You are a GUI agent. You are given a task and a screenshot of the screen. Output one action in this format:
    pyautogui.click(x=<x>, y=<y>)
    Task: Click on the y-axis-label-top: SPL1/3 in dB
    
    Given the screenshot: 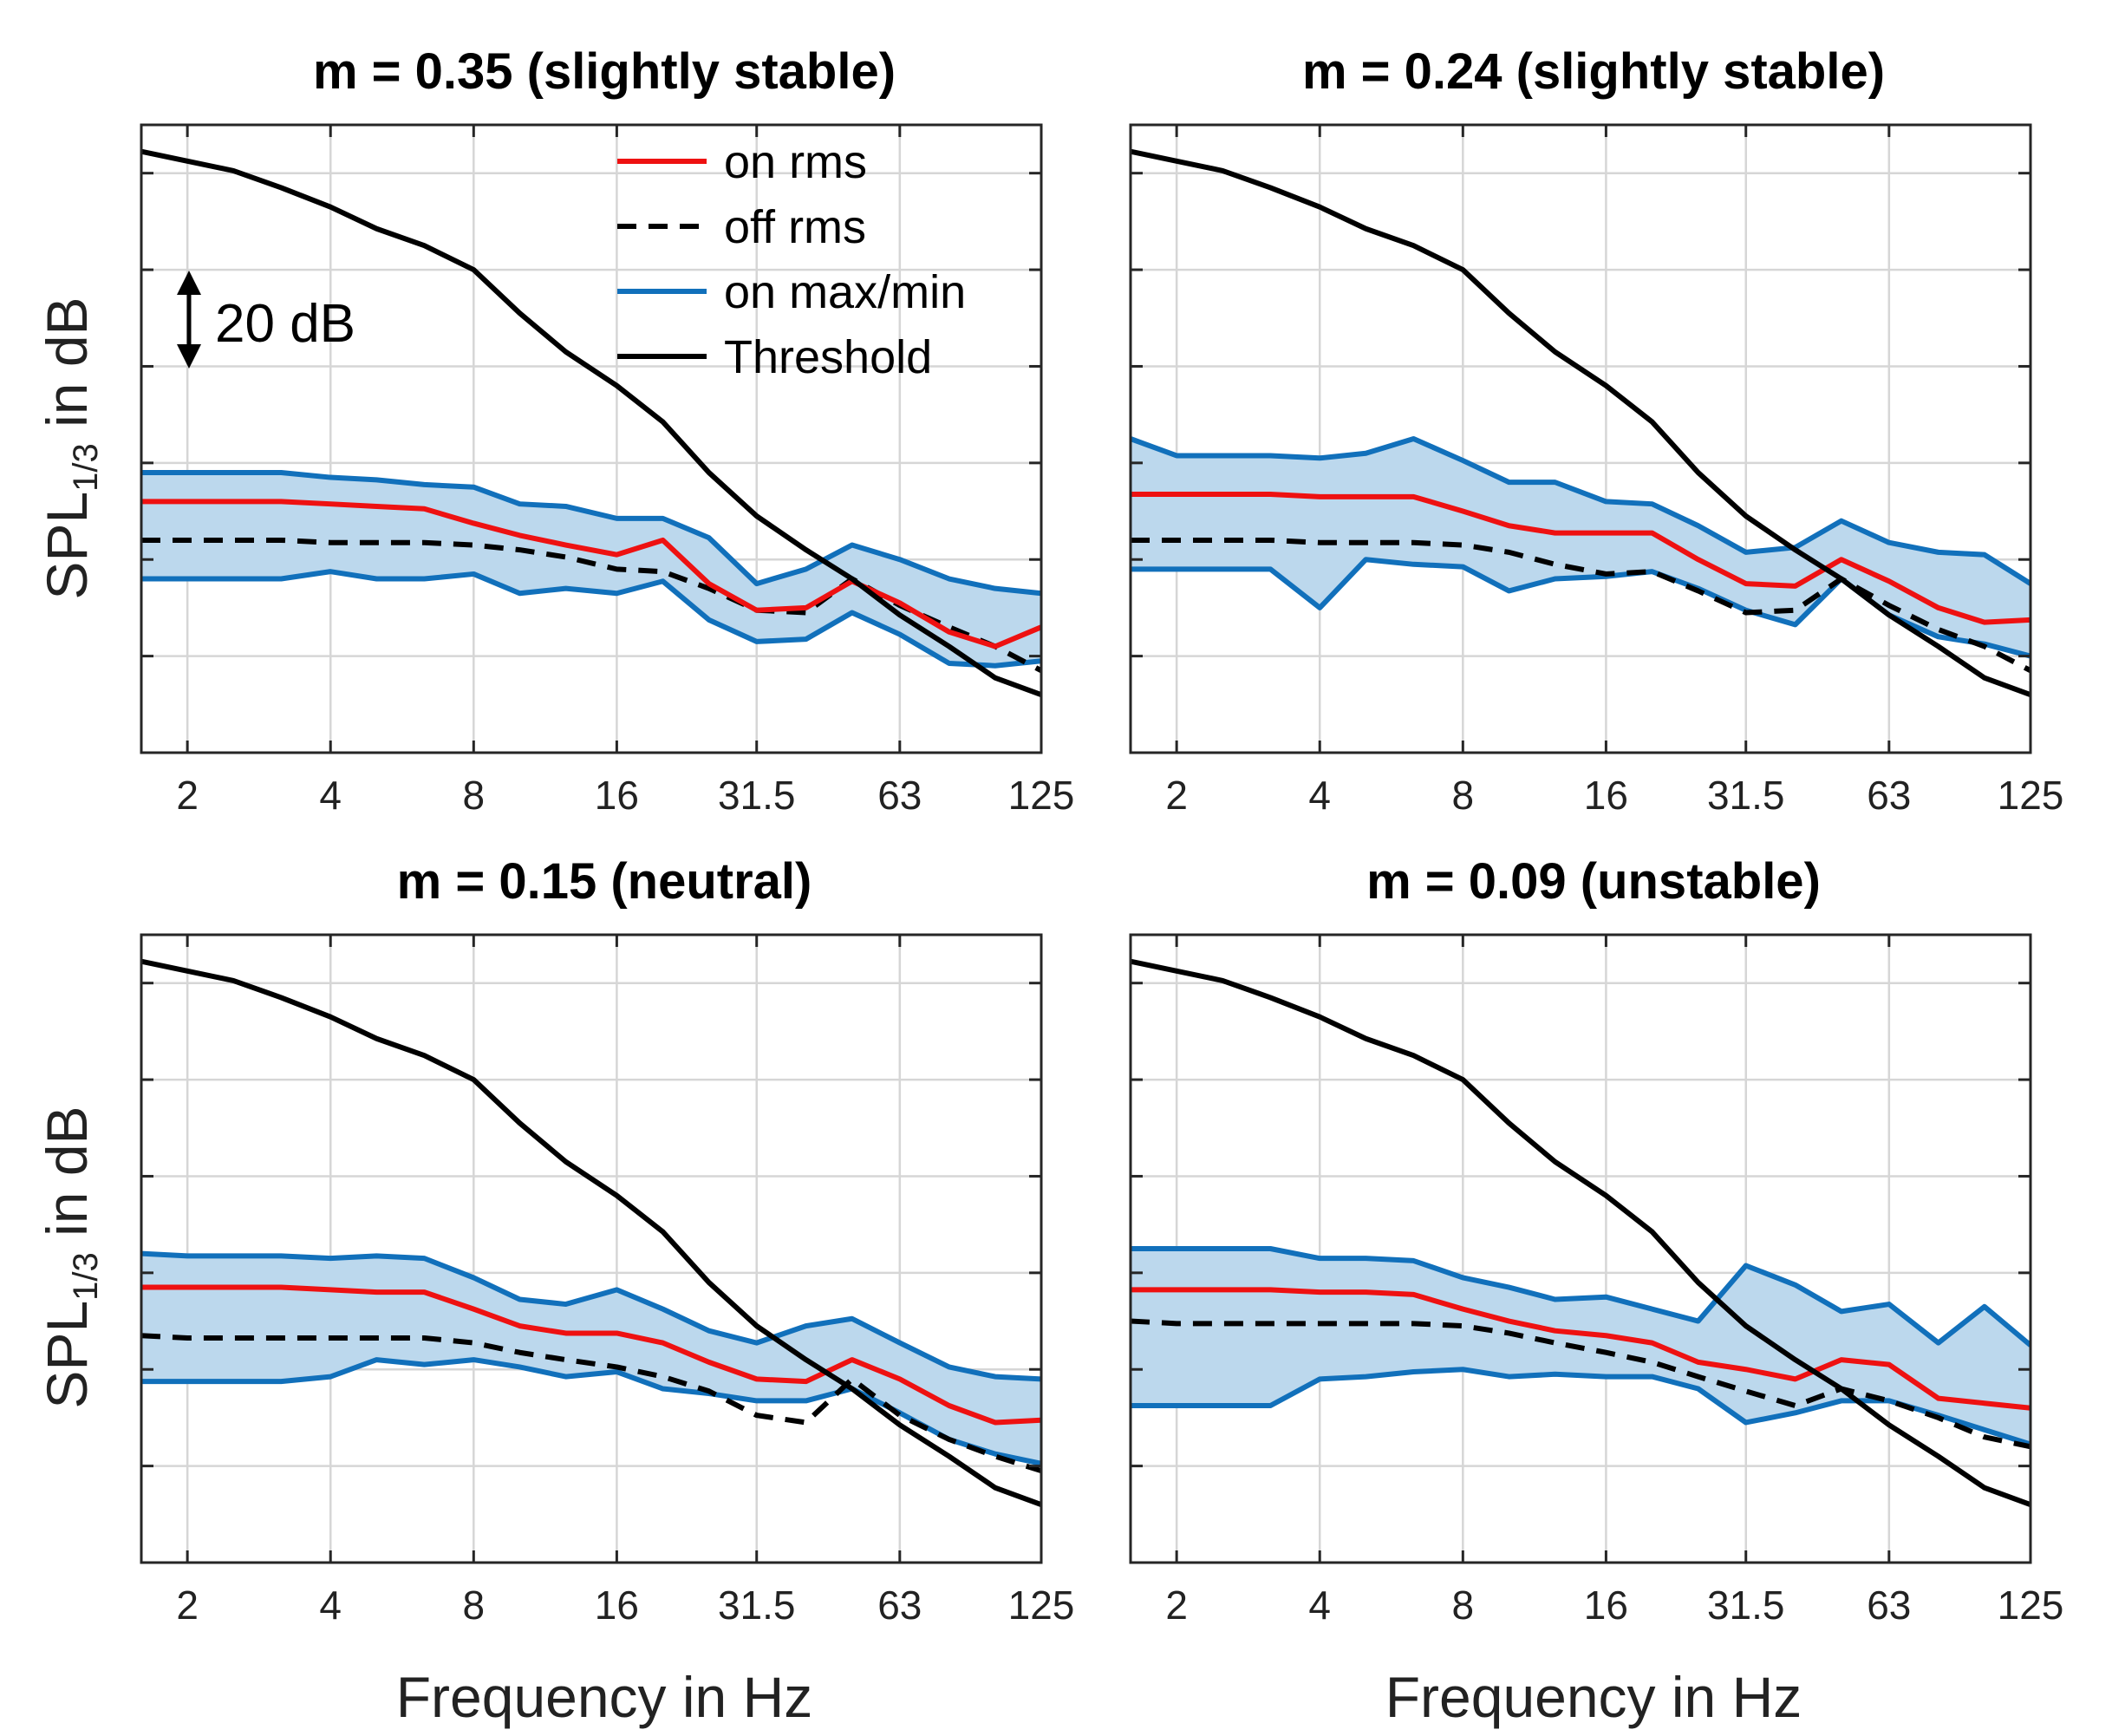 What is the action you would take?
    pyautogui.click(x=70, y=448)
    